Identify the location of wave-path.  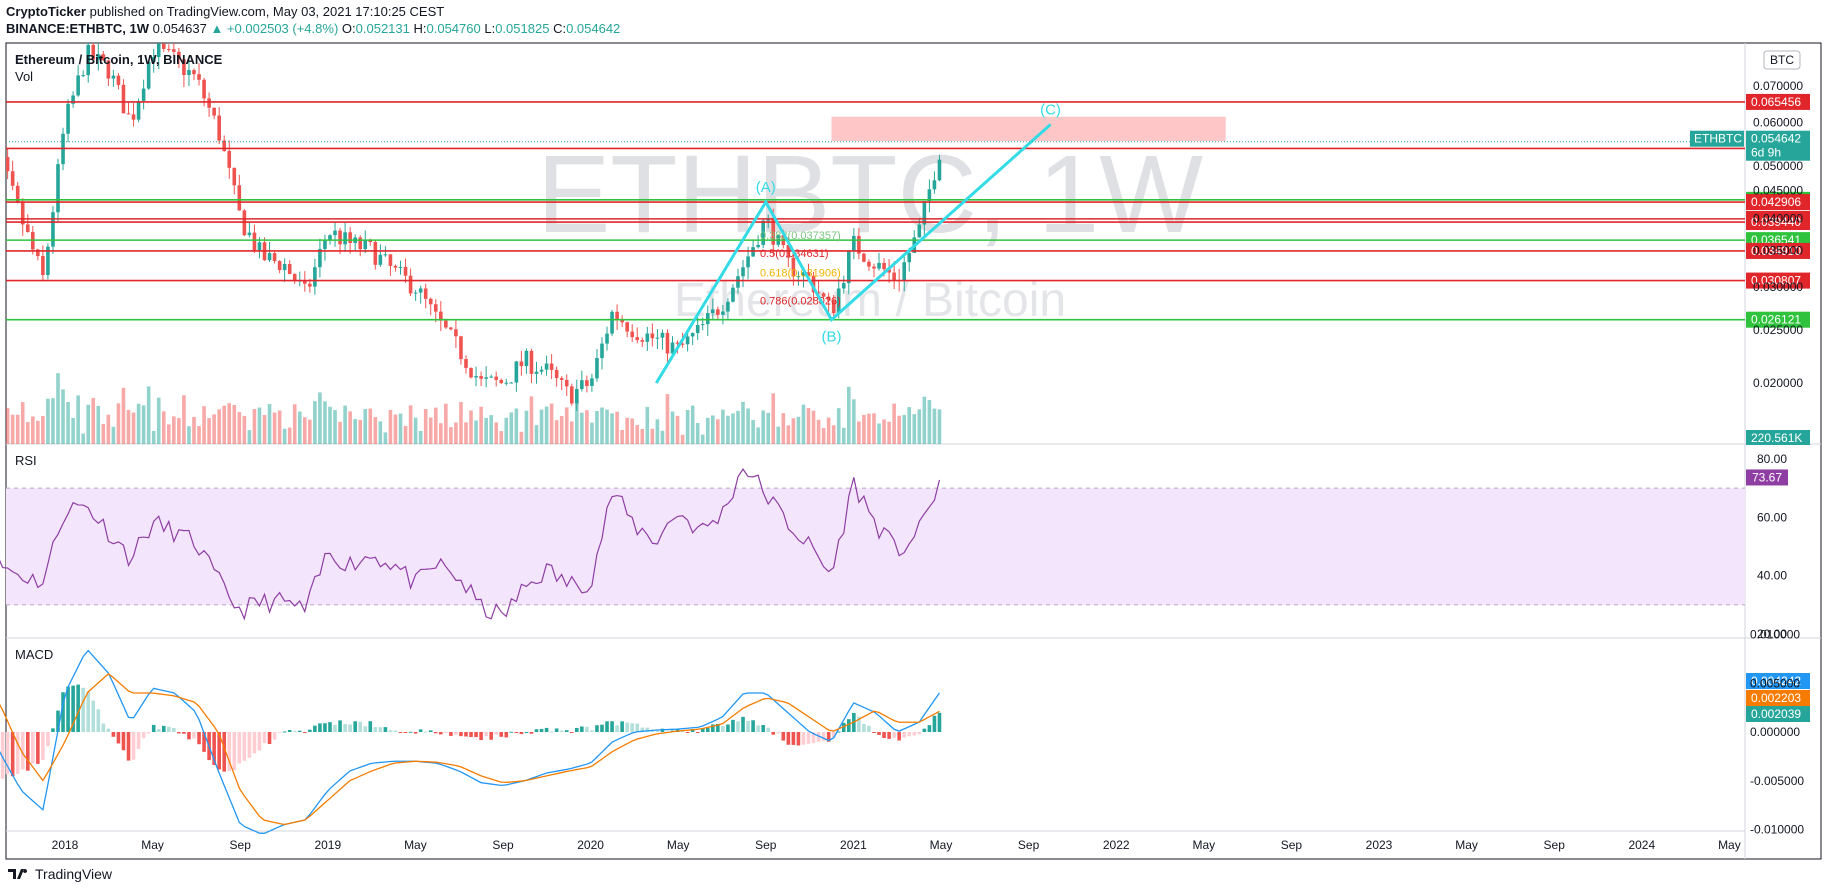
(853, 253).